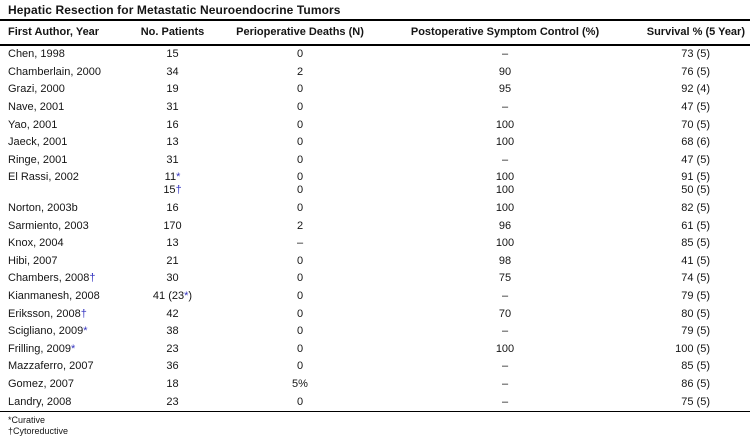 This screenshot has height=441, width=750. I want to click on table-row: Jaeck, 2001 13 0 100 68 (6), so click(375, 143).